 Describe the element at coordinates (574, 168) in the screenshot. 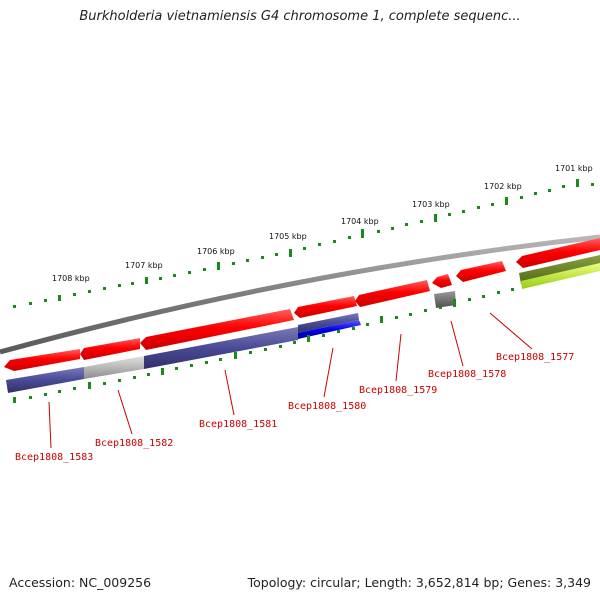

I see `scale-label: 1701 kbp` at that location.